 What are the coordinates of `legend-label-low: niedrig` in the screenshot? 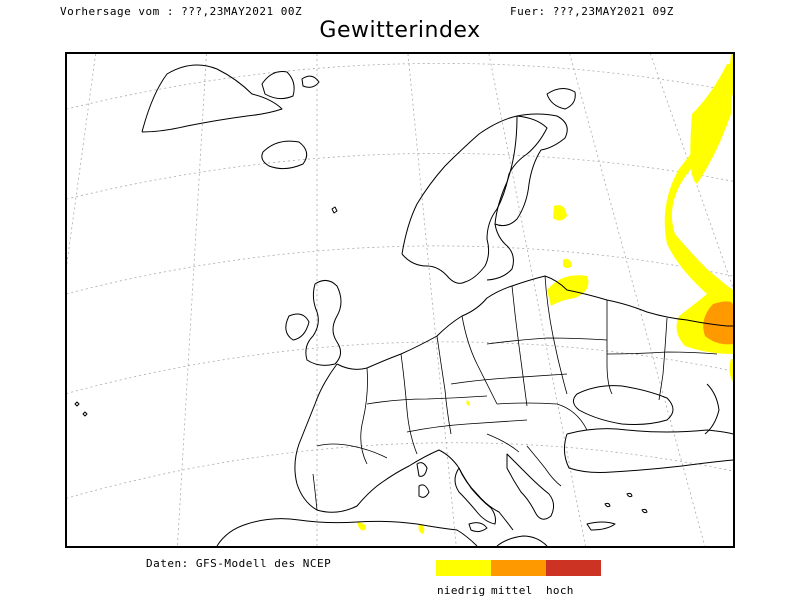 It's located at (461, 590).